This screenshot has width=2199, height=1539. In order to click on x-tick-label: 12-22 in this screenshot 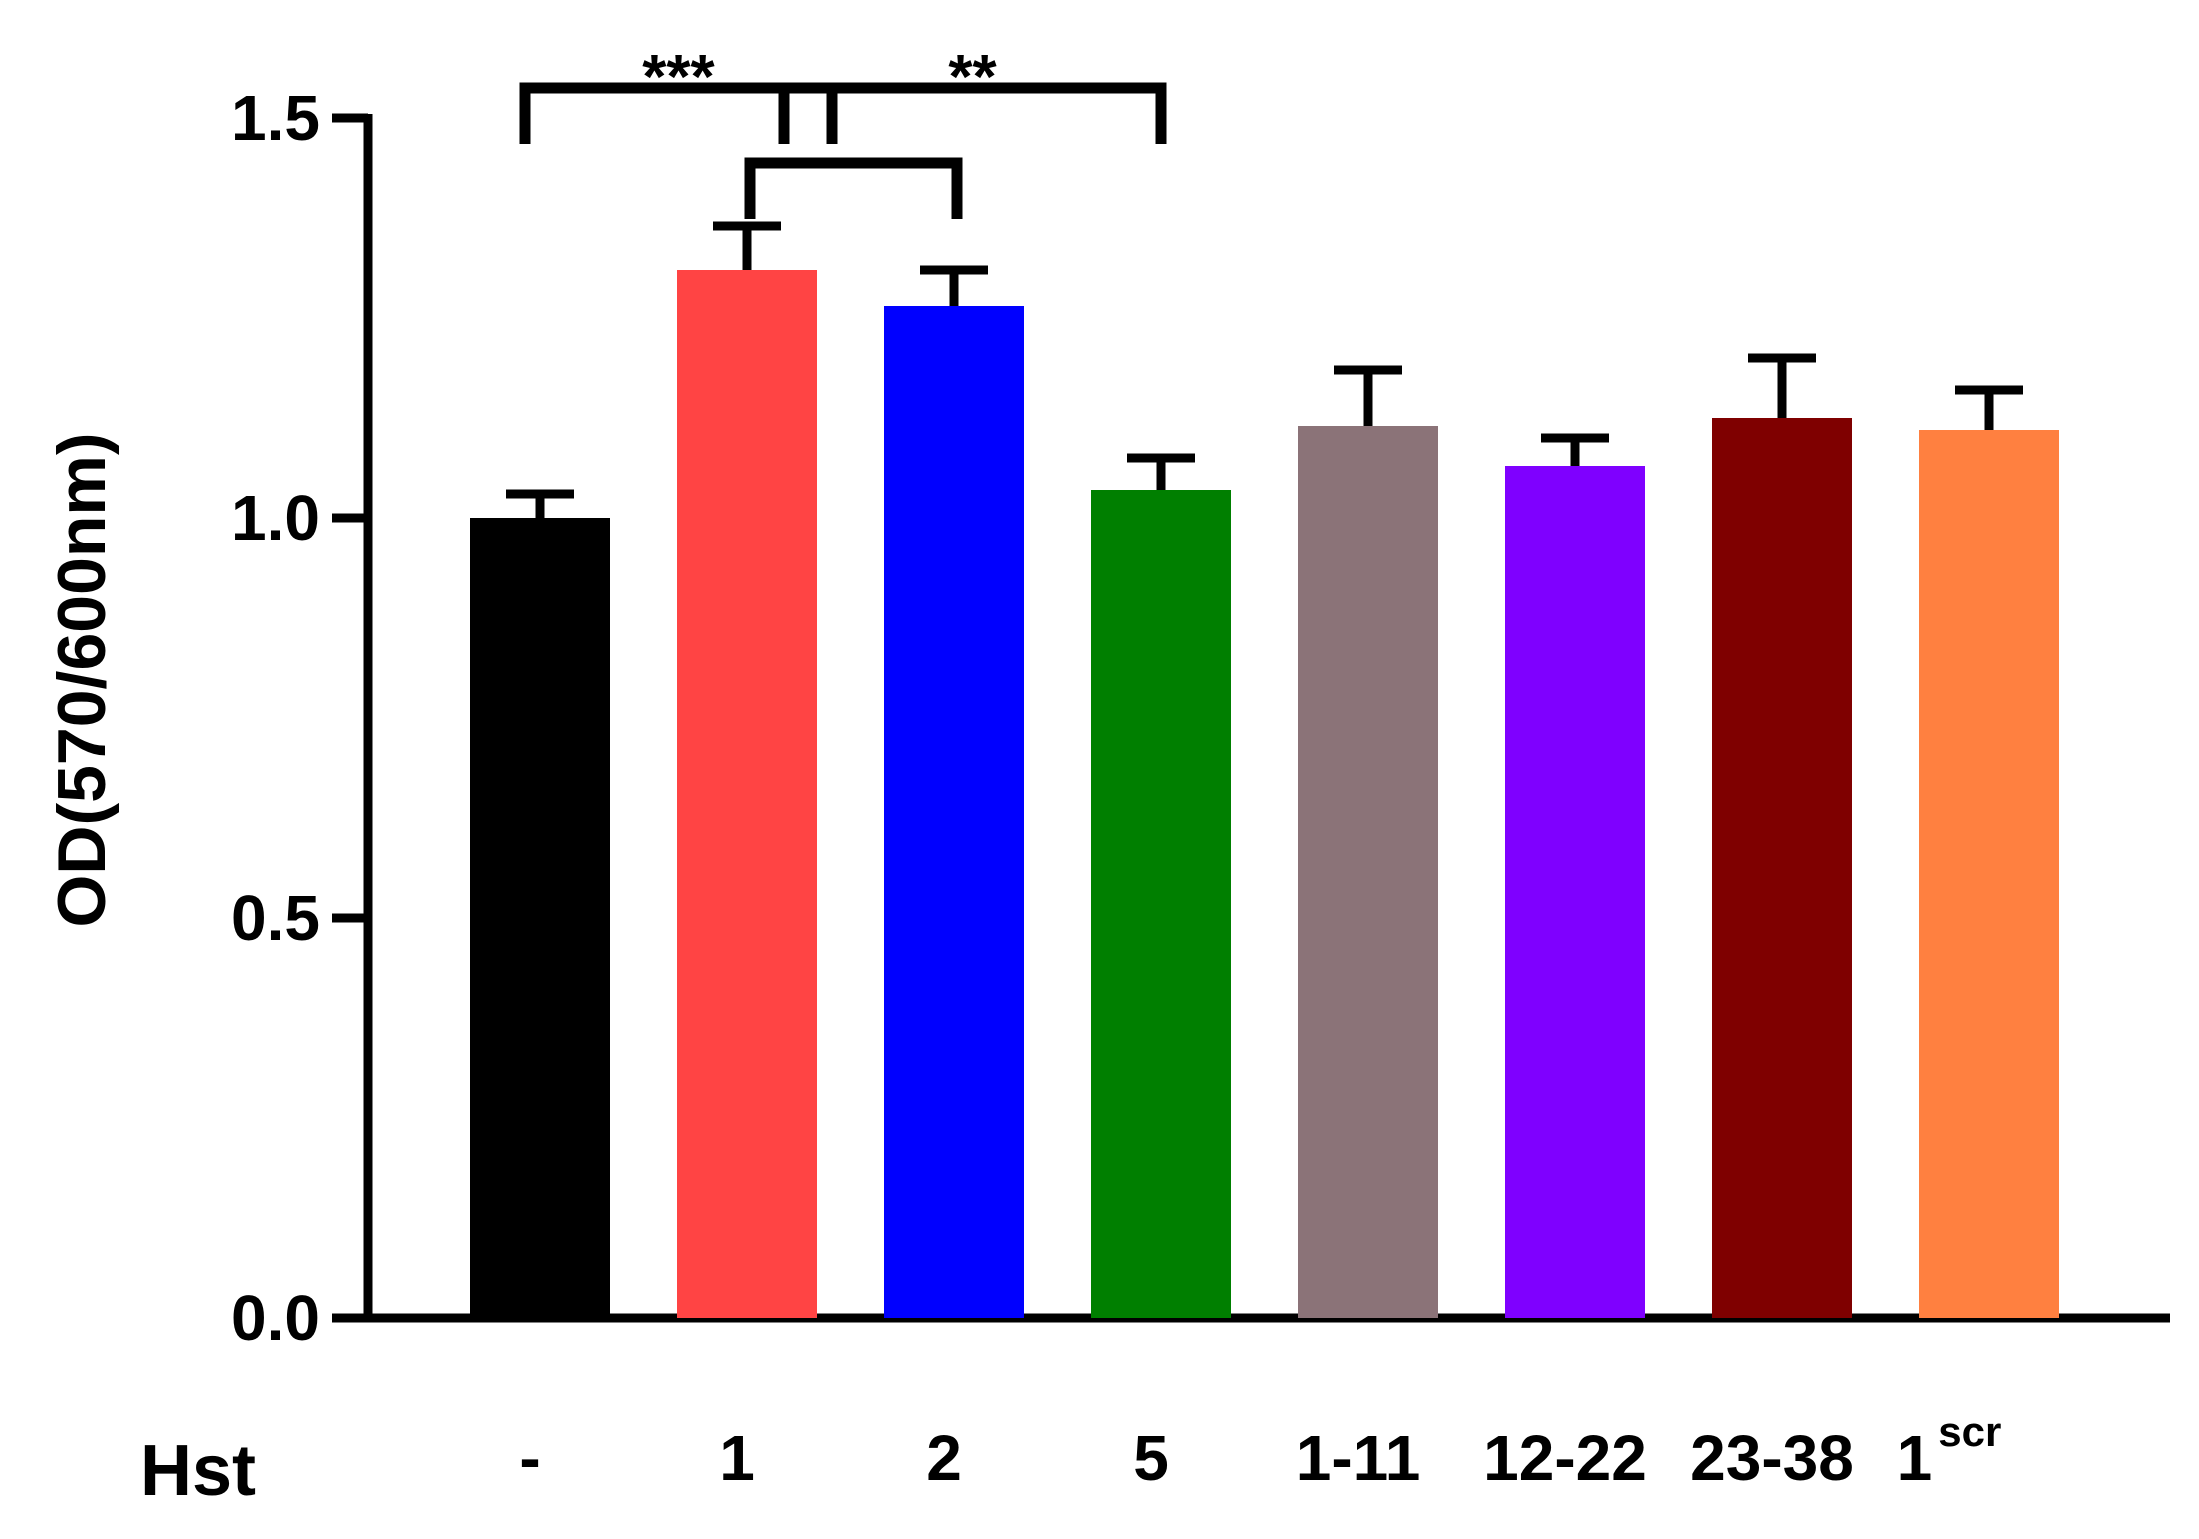, I will do `click(1565, 1458)`.